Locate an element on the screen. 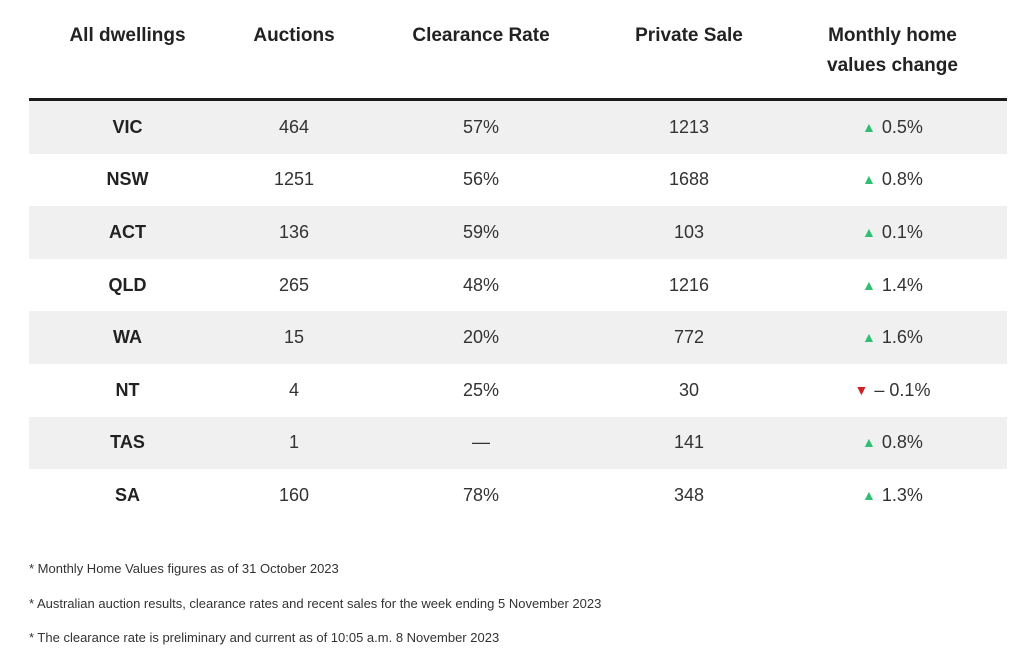 This screenshot has height=660, width=1024. state-cell: ACT is located at coordinates (127, 232).